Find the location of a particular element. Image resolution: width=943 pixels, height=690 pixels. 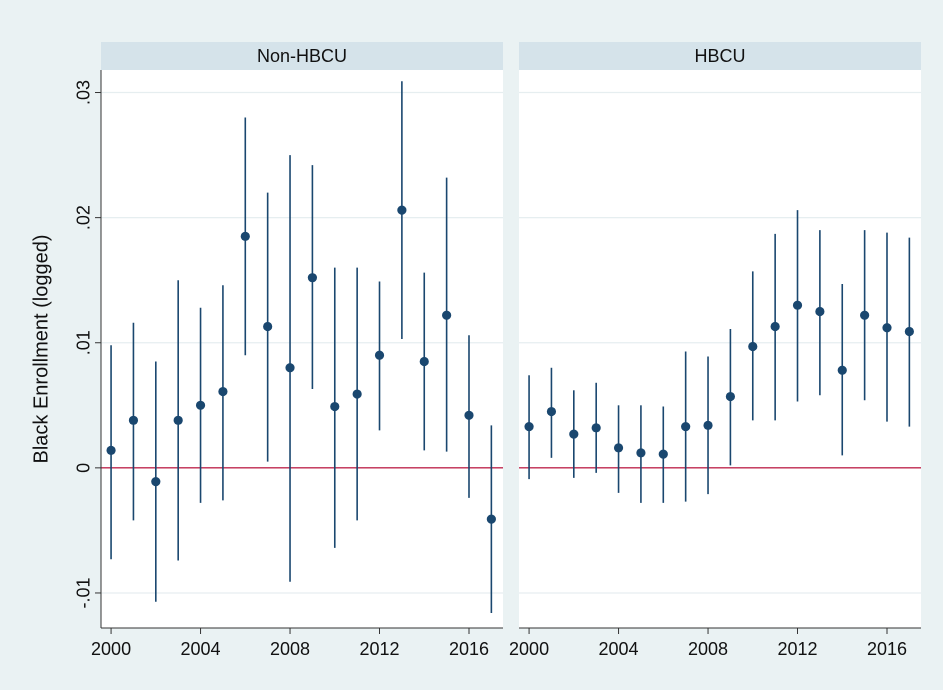

y-tick-label: -.01 is located at coordinates (84, 592).